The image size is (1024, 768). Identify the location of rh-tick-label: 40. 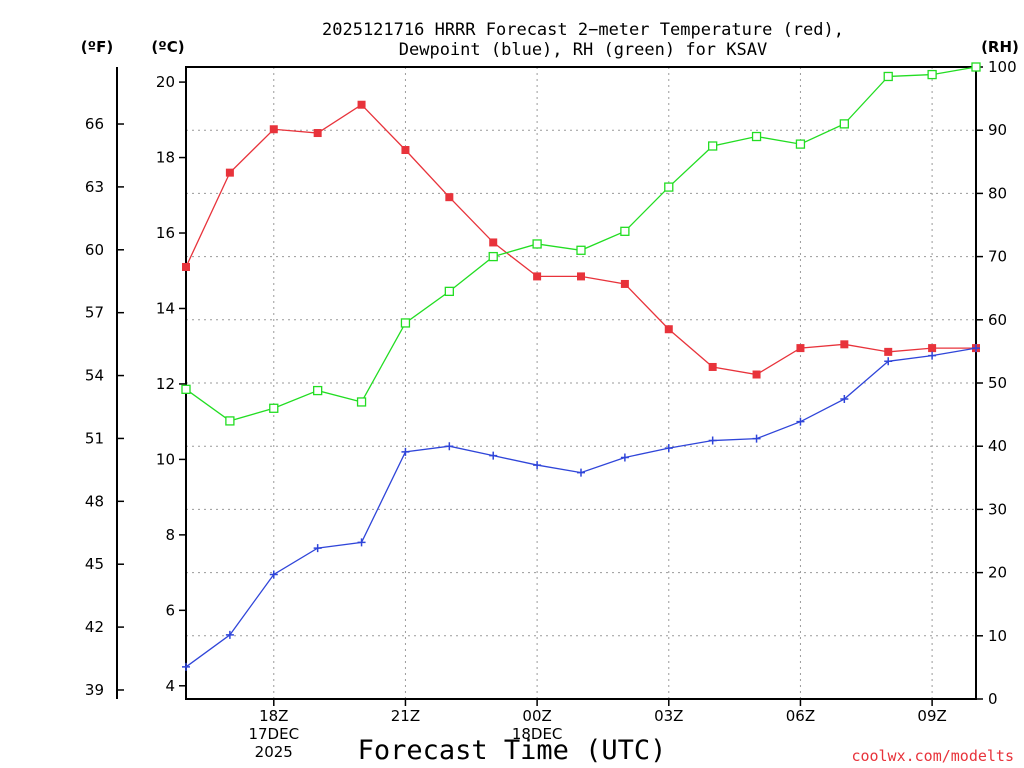
(997, 446).